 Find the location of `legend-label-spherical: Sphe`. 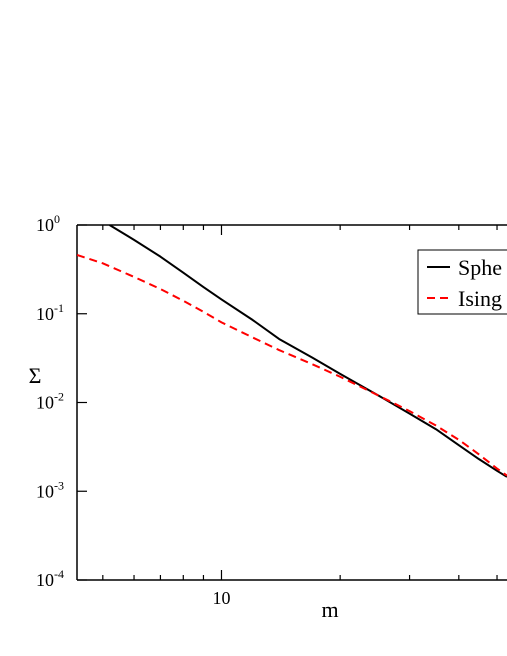

legend-label-spherical: Sphe is located at coordinates (480, 267).